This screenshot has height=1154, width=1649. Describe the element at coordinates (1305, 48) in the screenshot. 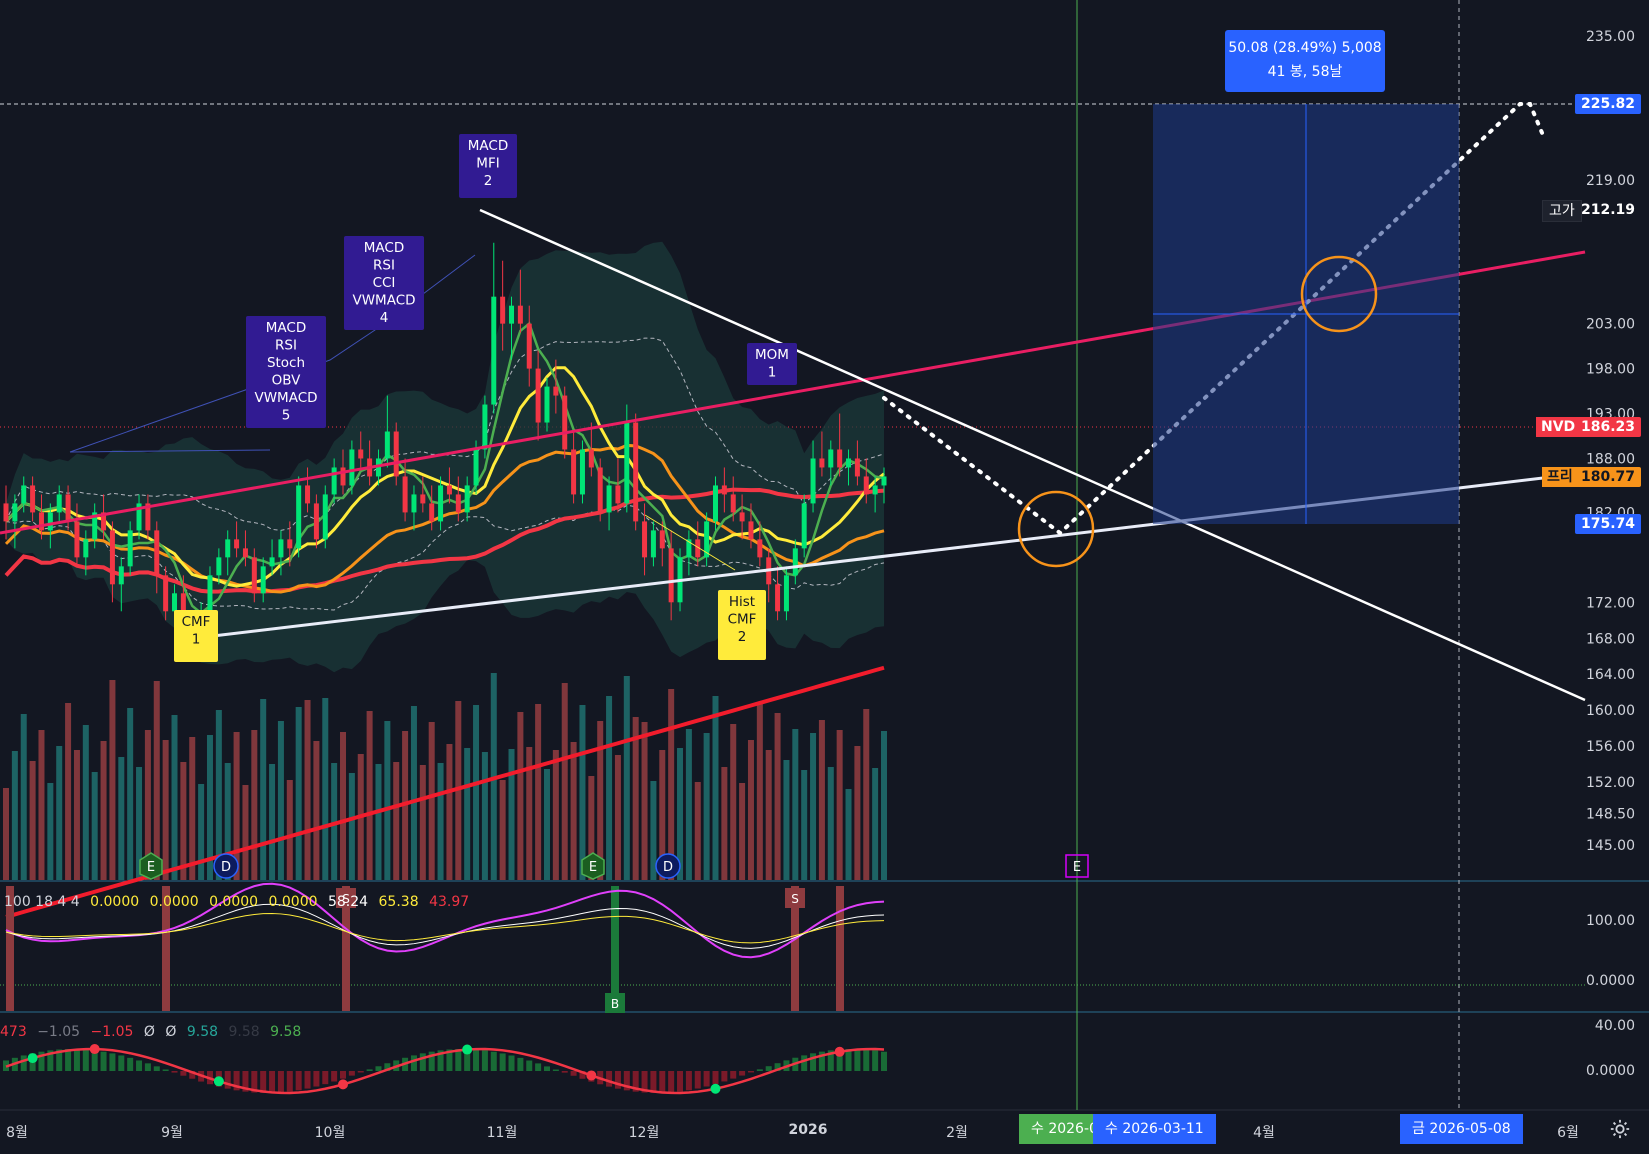

I see `measure-line-1: 50.08 (28.49%) 5,008` at that location.